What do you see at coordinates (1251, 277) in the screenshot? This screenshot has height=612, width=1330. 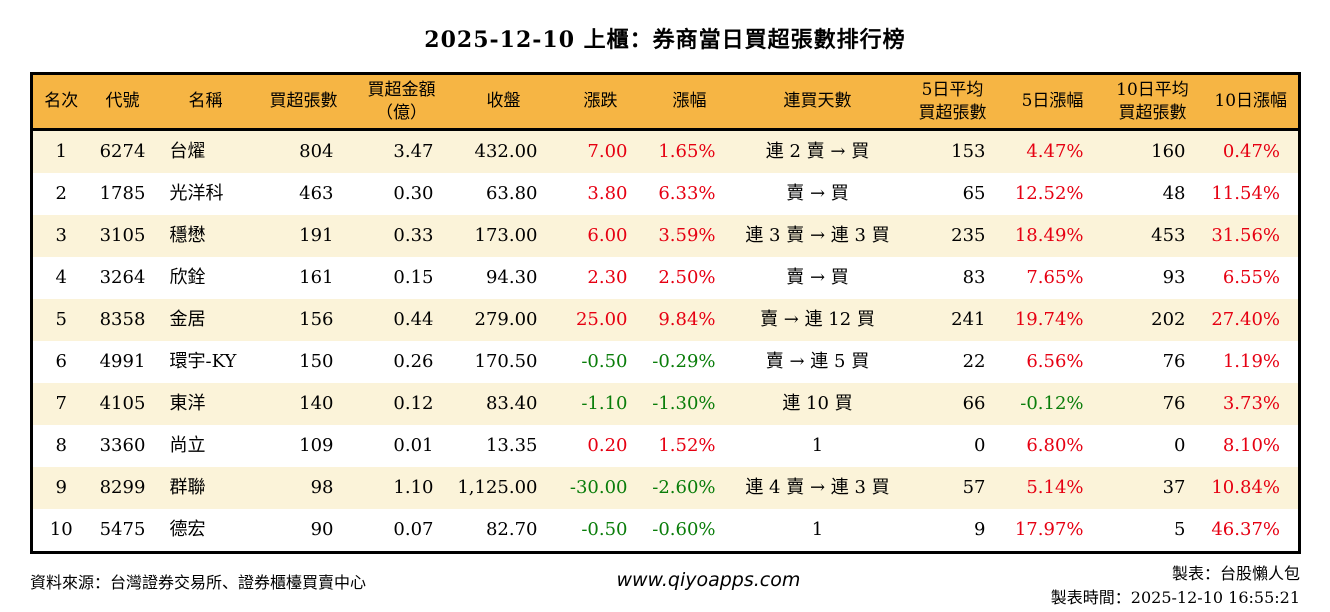 I see `cell-pct10: 6.55%` at bounding box center [1251, 277].